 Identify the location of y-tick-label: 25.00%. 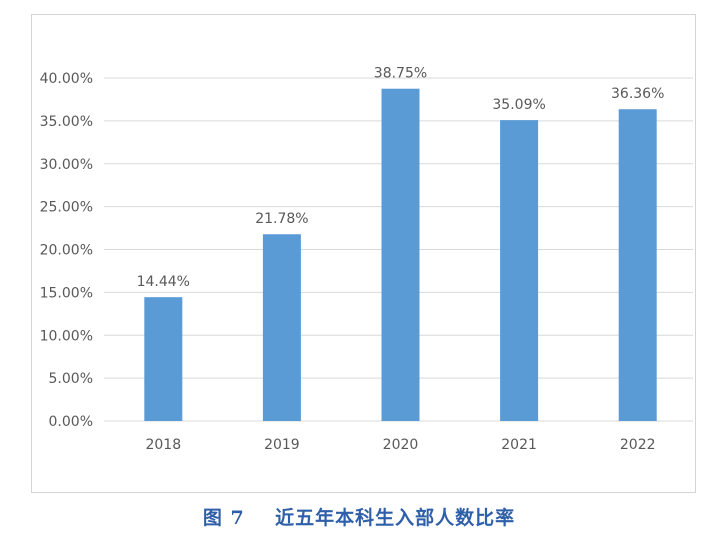
(66, 208).